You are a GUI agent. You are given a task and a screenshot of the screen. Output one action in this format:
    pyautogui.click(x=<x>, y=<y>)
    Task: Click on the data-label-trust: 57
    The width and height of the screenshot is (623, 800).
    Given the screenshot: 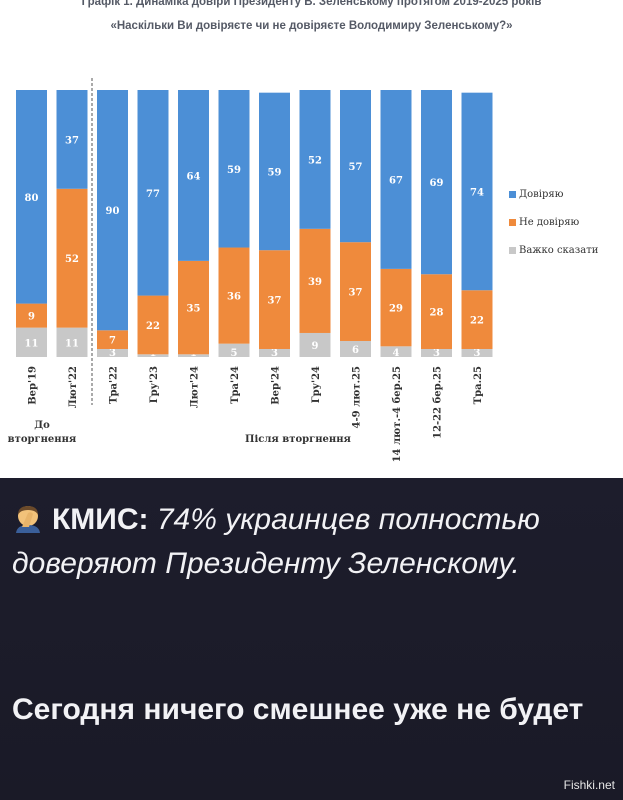 What is the action you would take?
    pyautogui.click(x=356, y=167)
    